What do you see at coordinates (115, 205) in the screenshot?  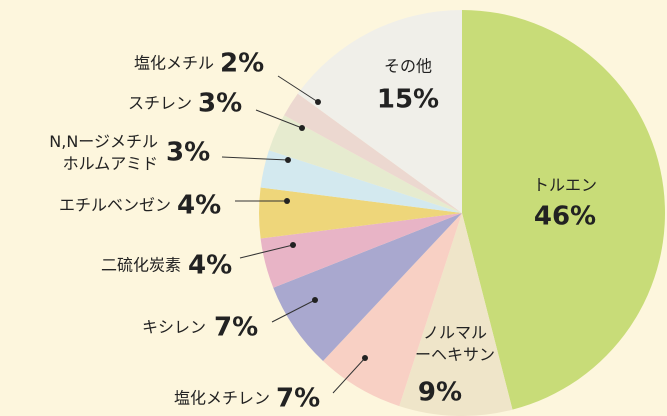 I see `slice-label: エチルベンゼン` at bounding box center [115, 205].